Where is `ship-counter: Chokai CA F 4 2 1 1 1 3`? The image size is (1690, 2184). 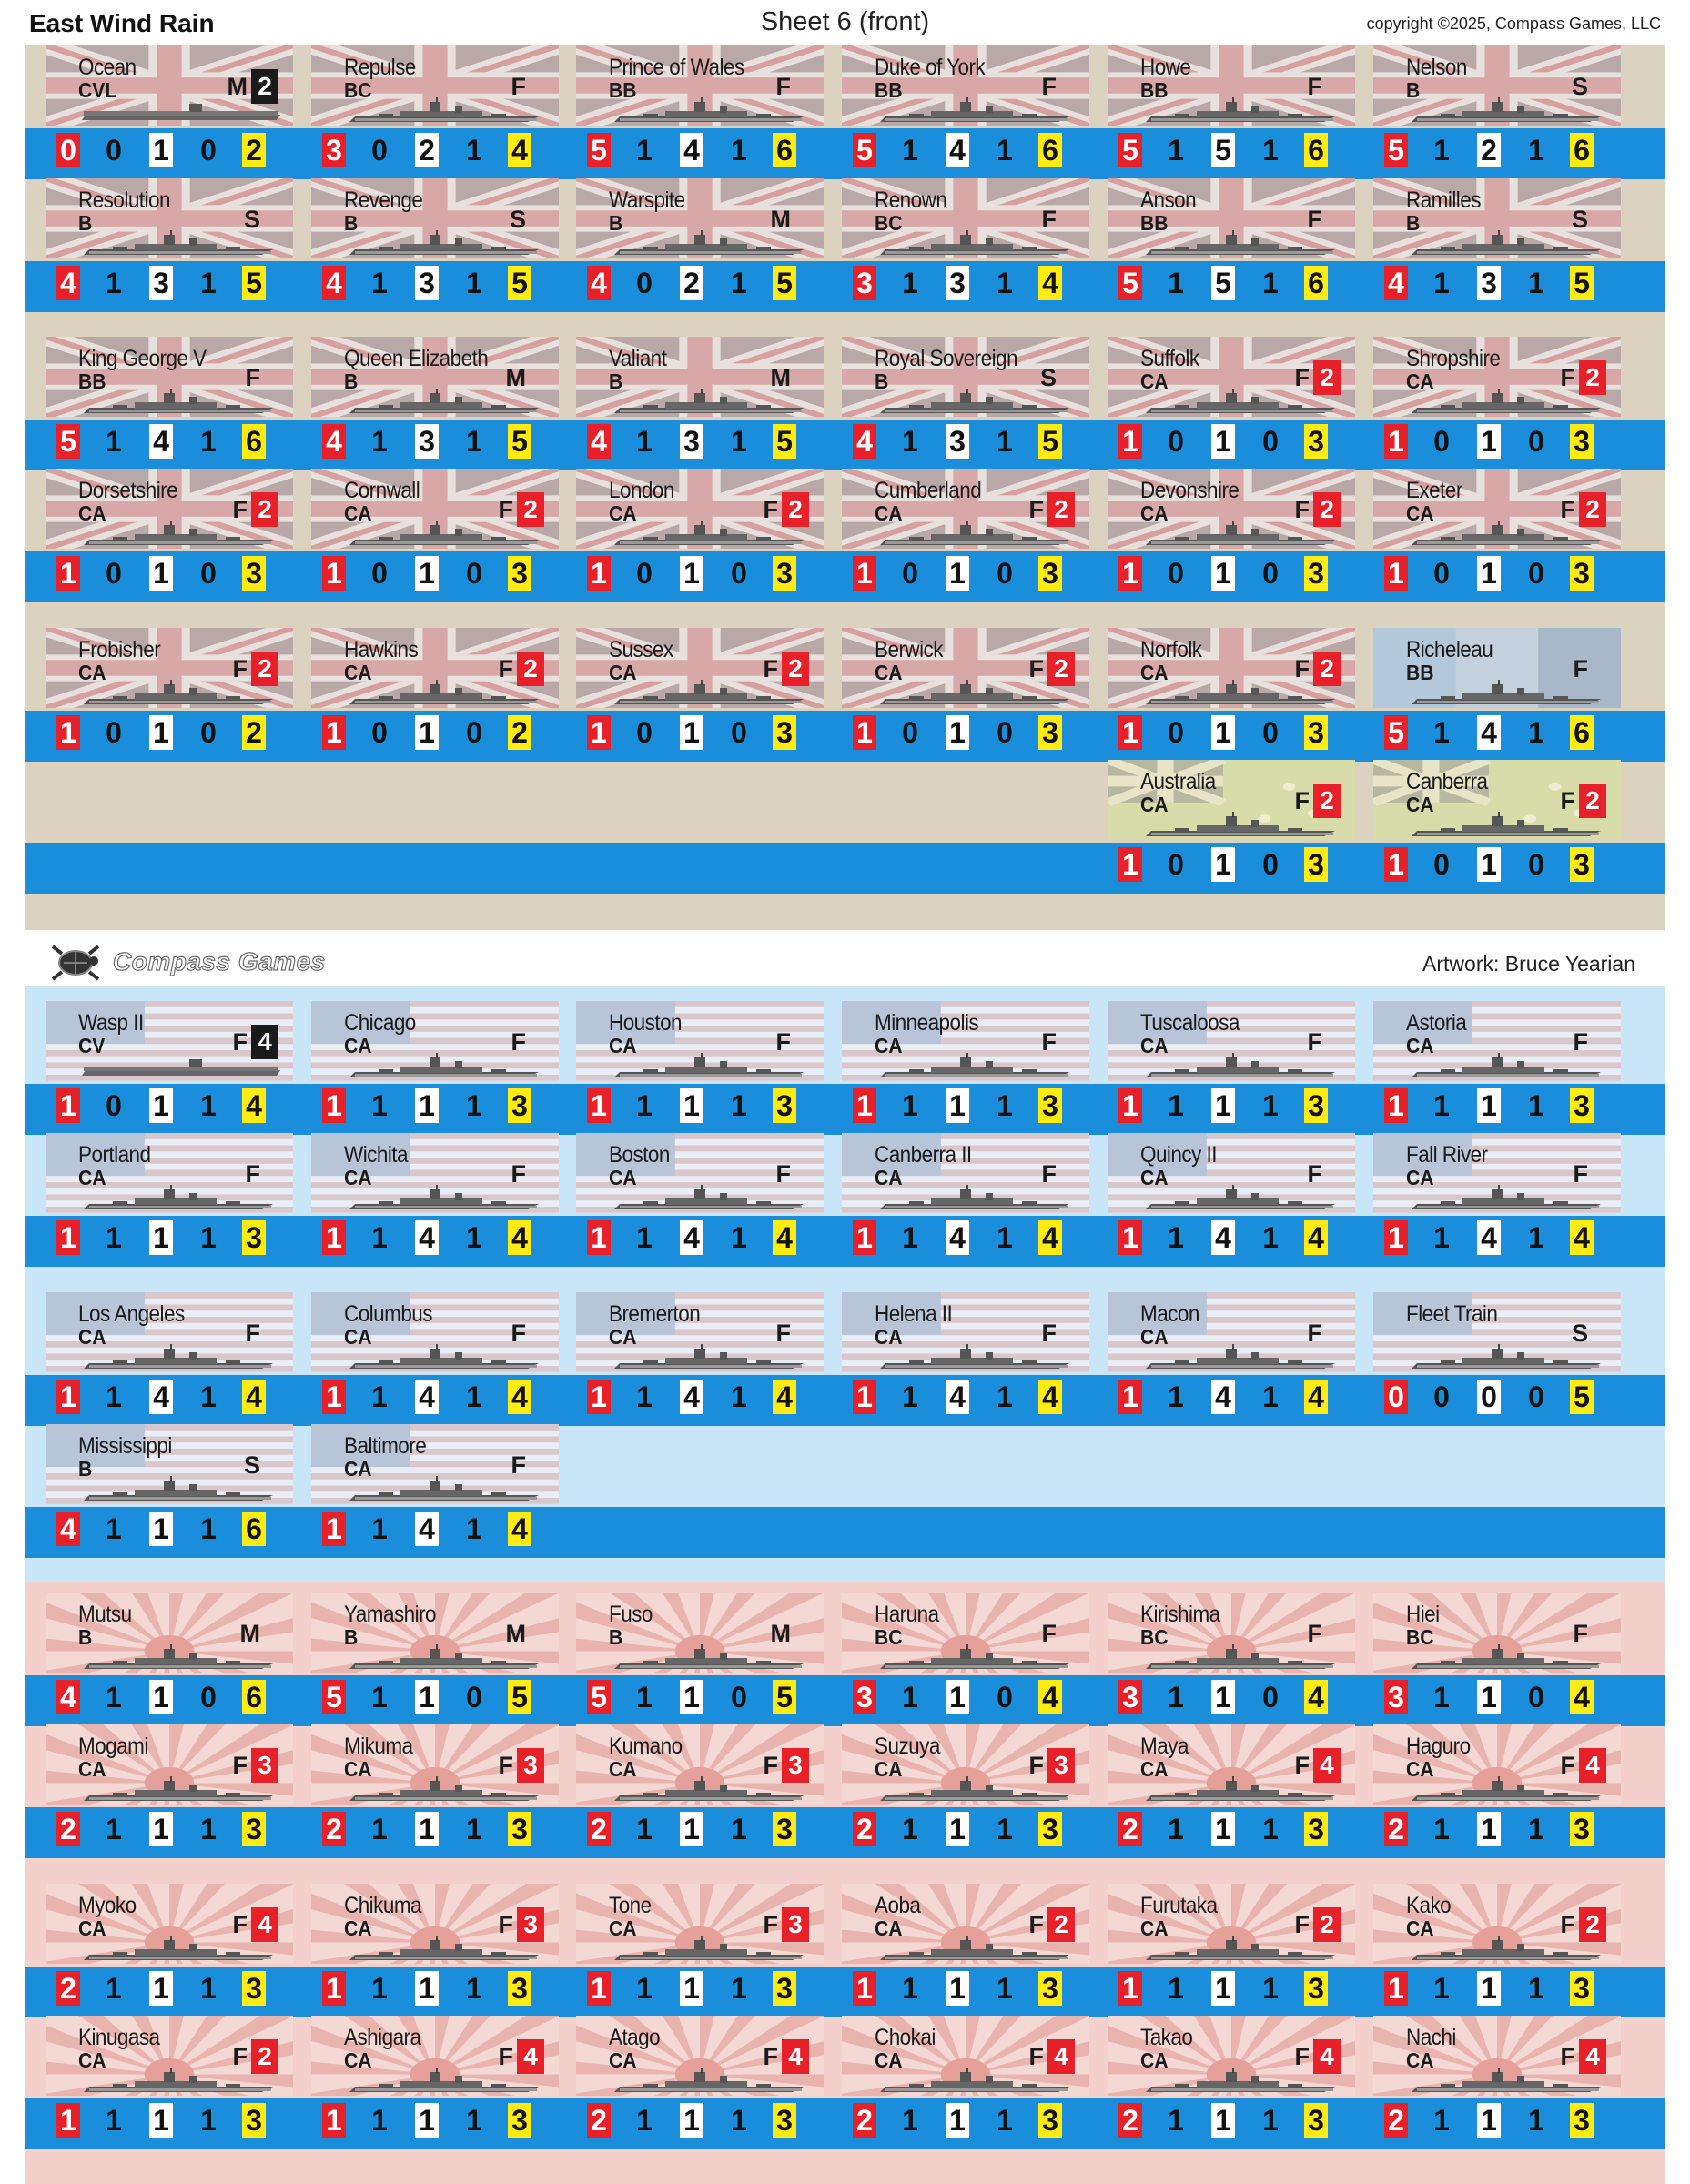
ship-counter: Chokai CA F 4 2 1 1 1 3 is located at coordinates (957, 2082).